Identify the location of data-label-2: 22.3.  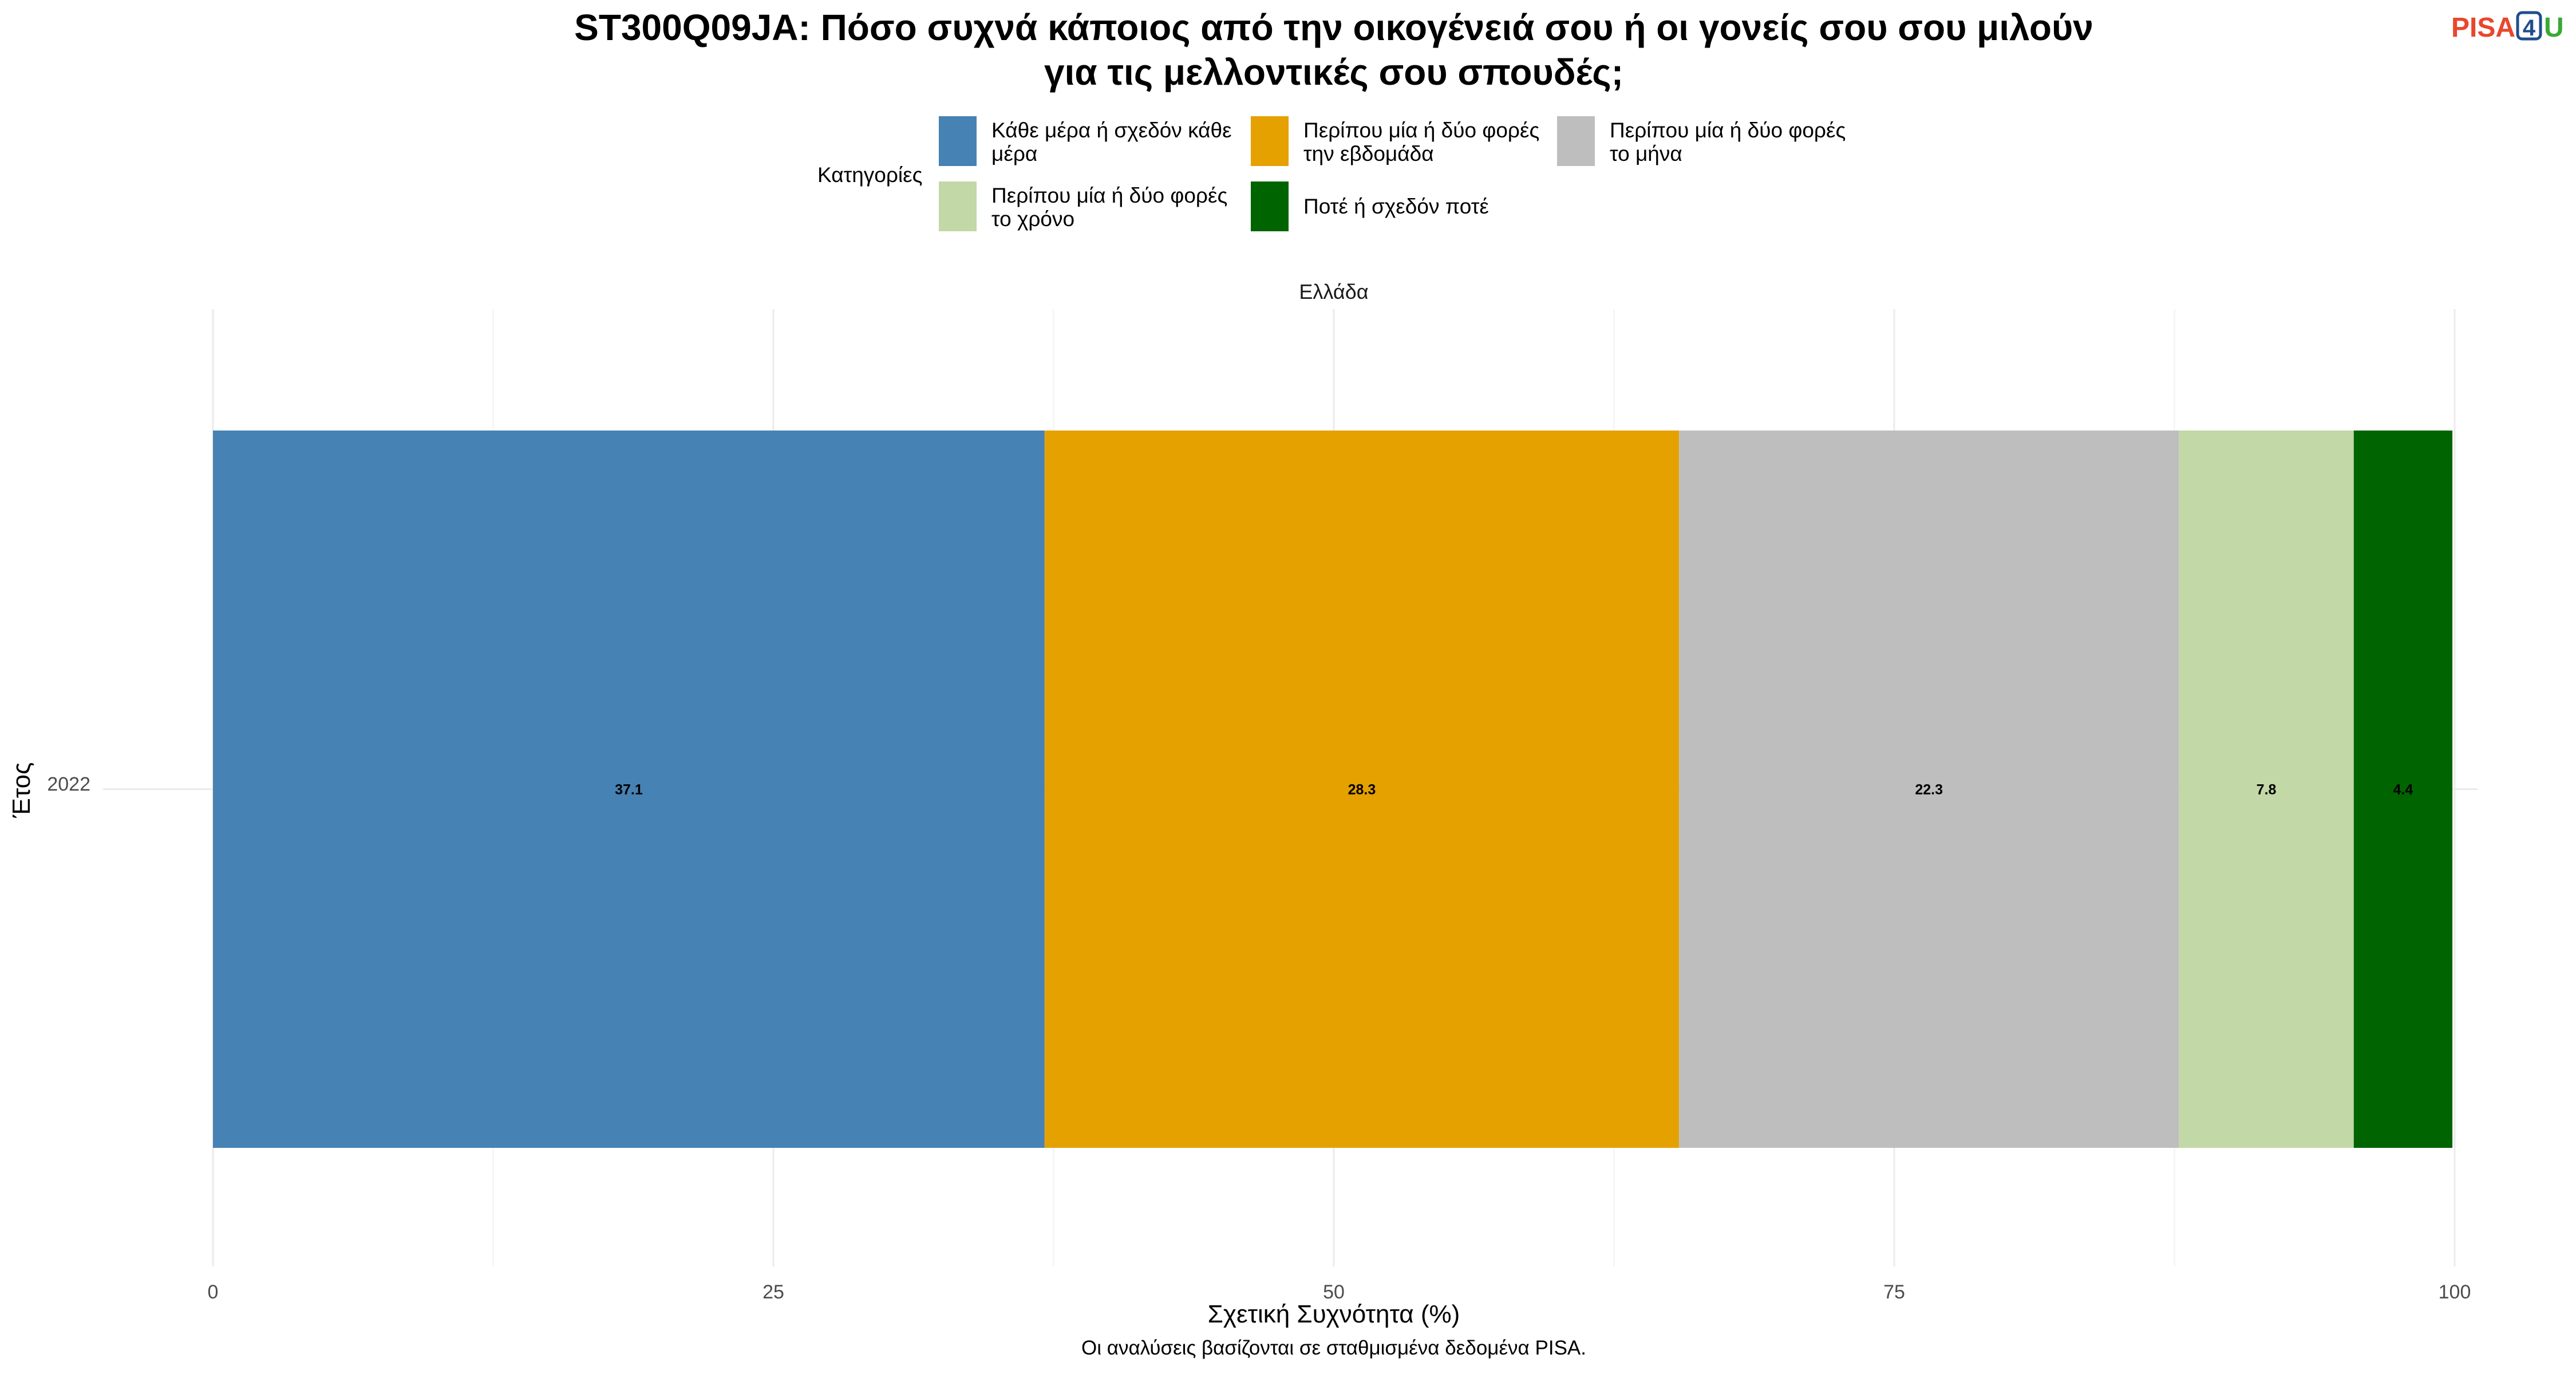
(1929, 790).